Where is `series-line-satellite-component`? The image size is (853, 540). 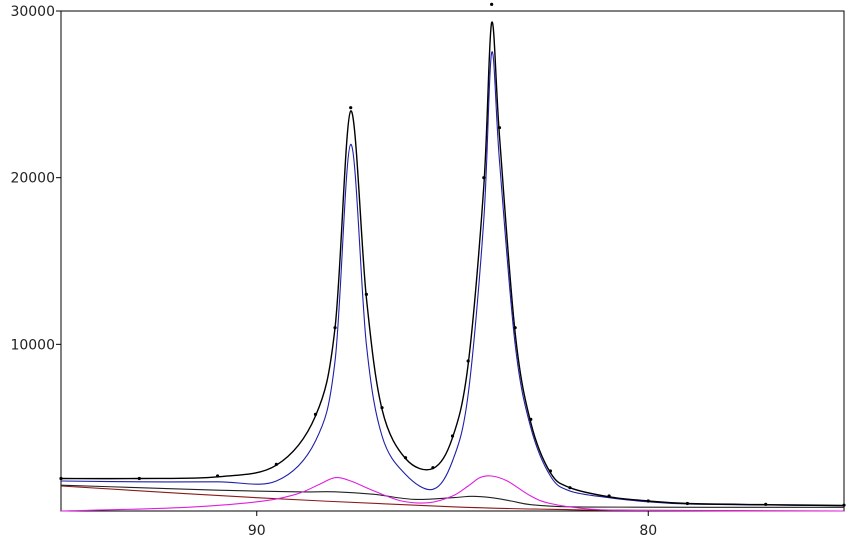
series-line-satellite-component is located at coordinates (452, 493).